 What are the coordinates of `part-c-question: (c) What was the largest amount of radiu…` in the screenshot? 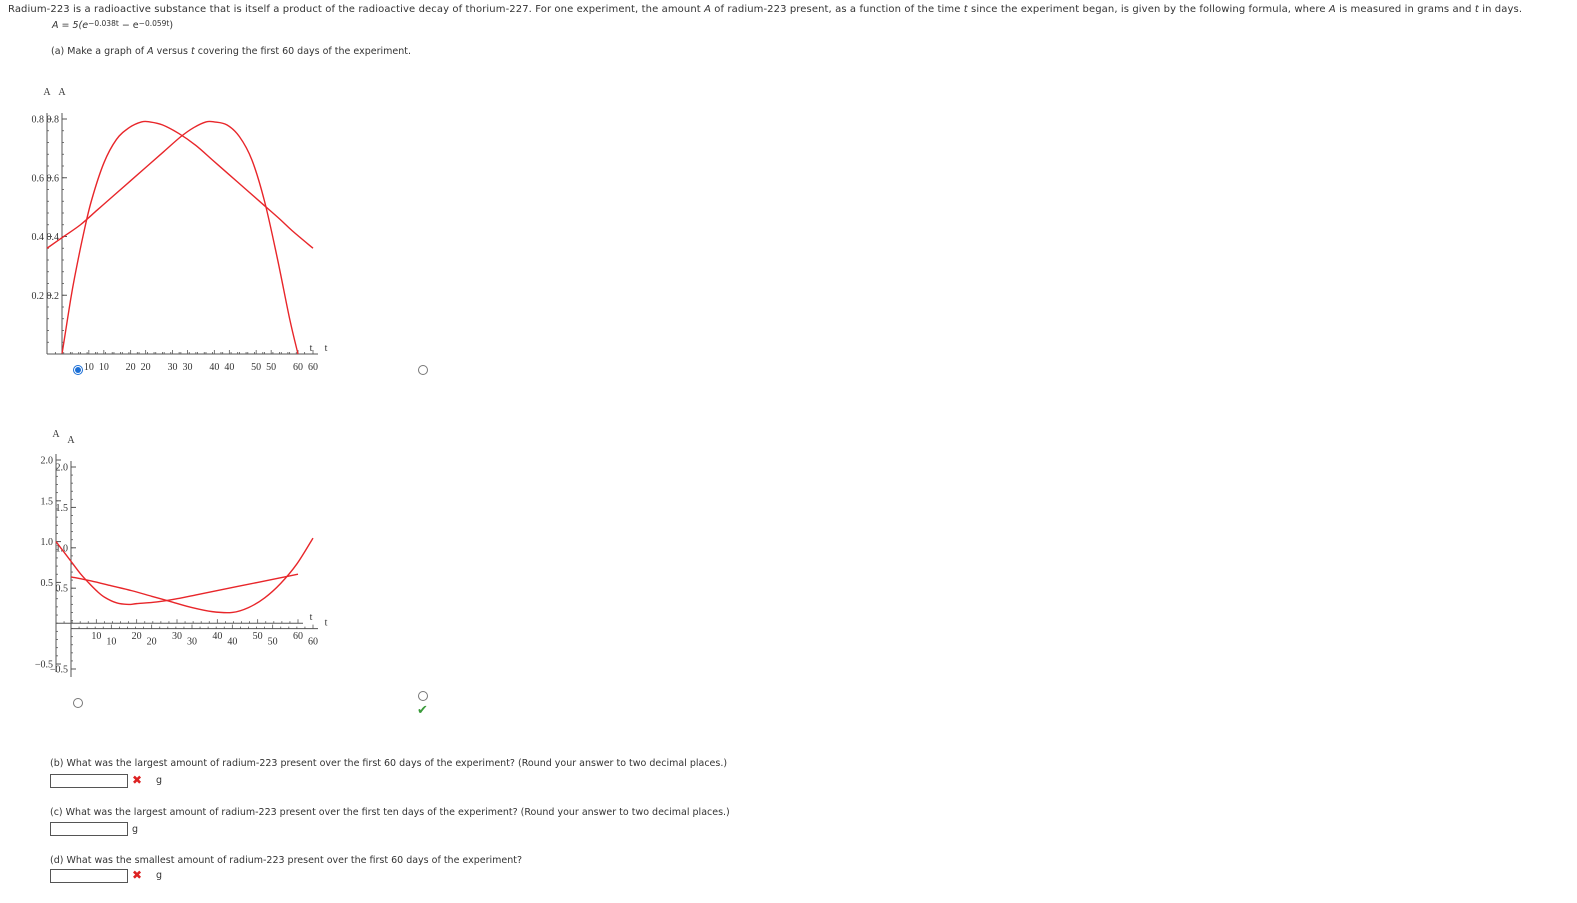 It's located at (390, 812).